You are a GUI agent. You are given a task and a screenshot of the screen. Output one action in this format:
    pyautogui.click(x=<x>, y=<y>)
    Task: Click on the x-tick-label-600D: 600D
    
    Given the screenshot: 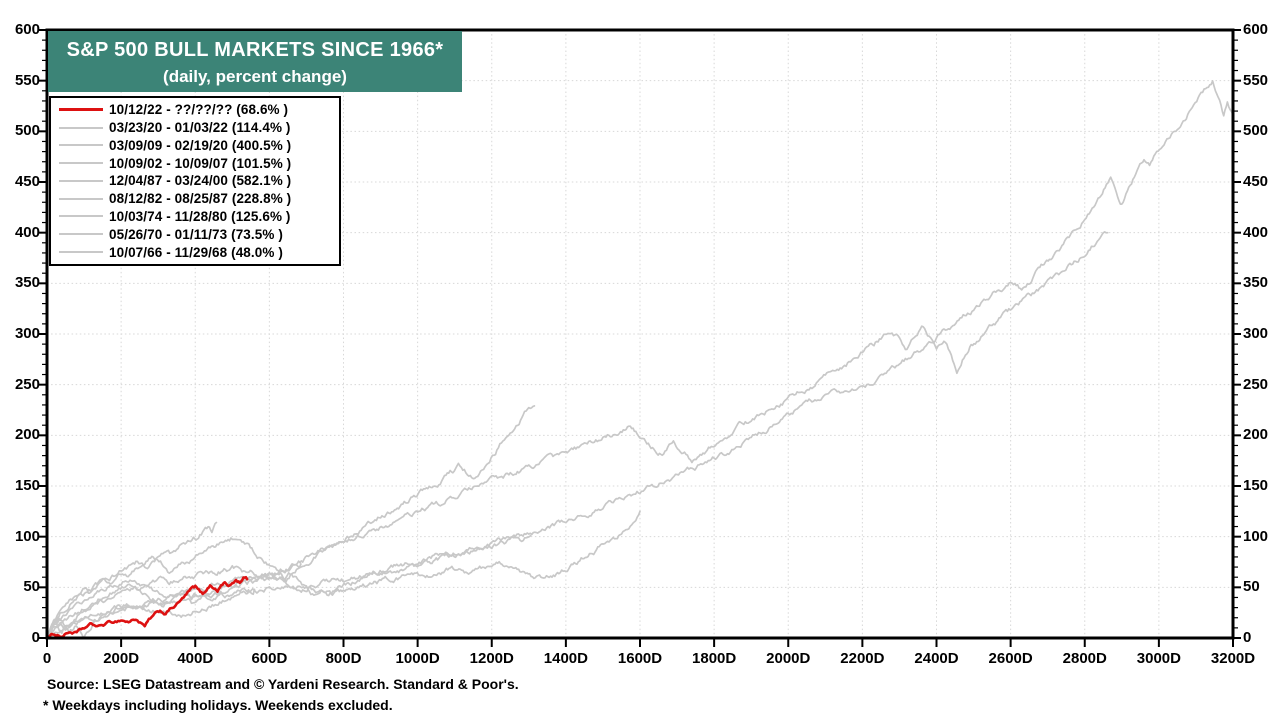 What is the action you would take?
    pyautogui.click(x=269, y=658)
    